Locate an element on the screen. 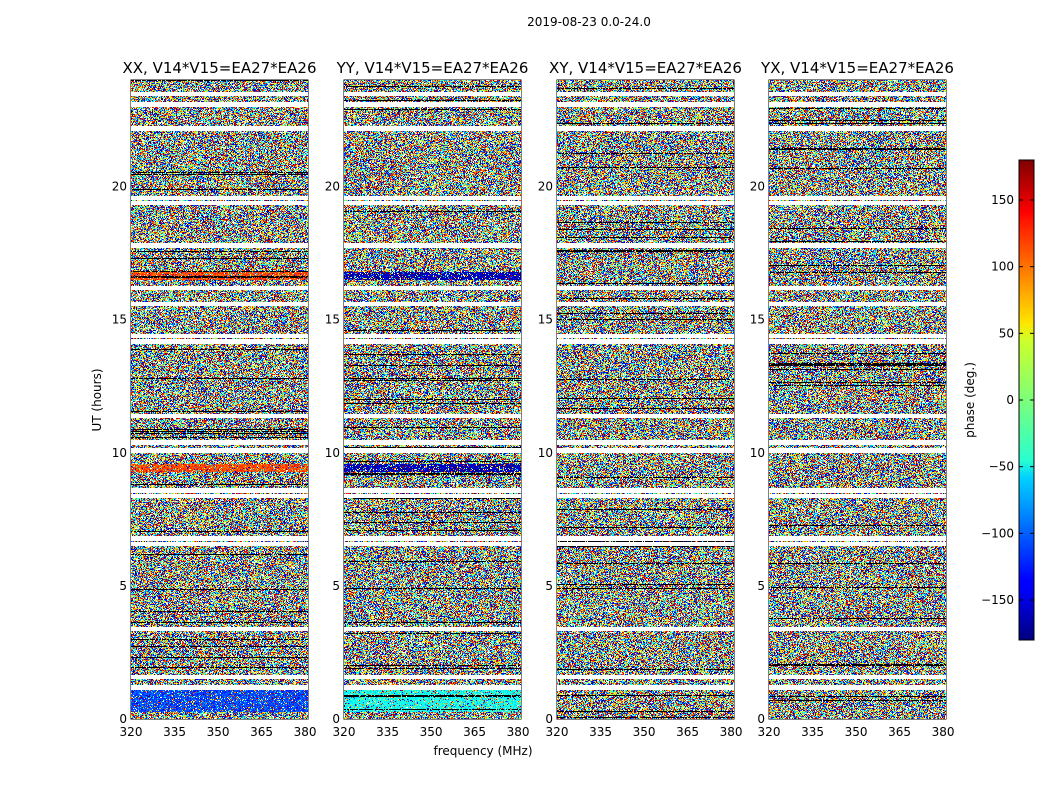  figure-title: 2019-08-23 0.0-24.0 is located at coordinates (589, 22).